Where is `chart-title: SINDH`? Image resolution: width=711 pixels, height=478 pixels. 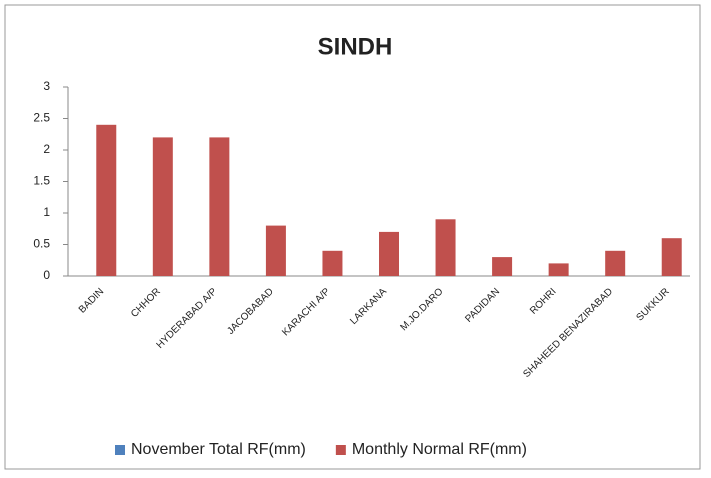 chart-title: SINDH is located at coordinates (355, 46).